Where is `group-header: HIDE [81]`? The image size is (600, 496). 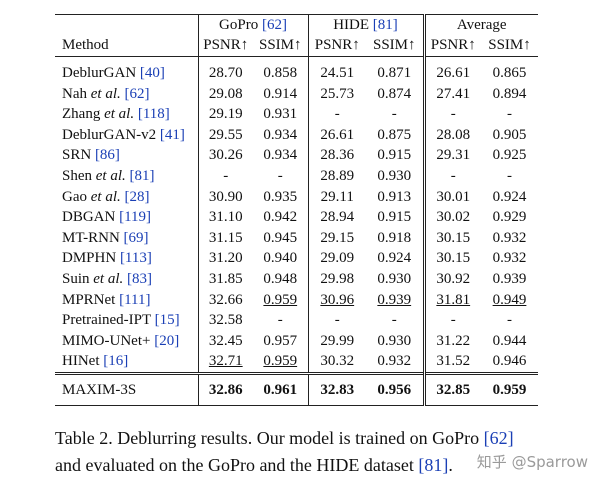 group-header: HIDE [81] is located at coordinates (365, 24).